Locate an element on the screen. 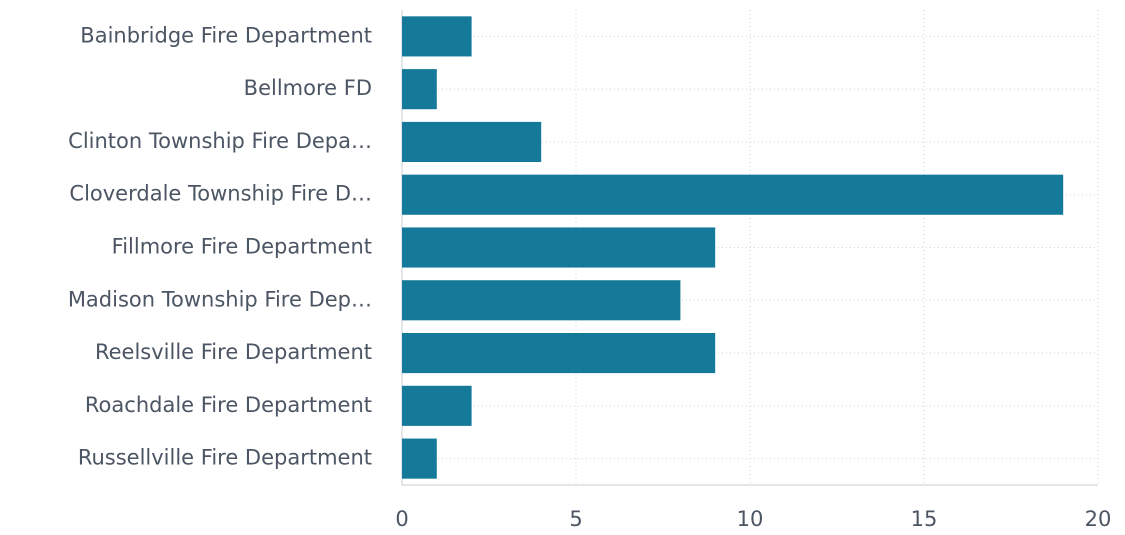 This screenshot has width=1125, height=535. x-tick-label: 5 is located at coordinates (575, 519).